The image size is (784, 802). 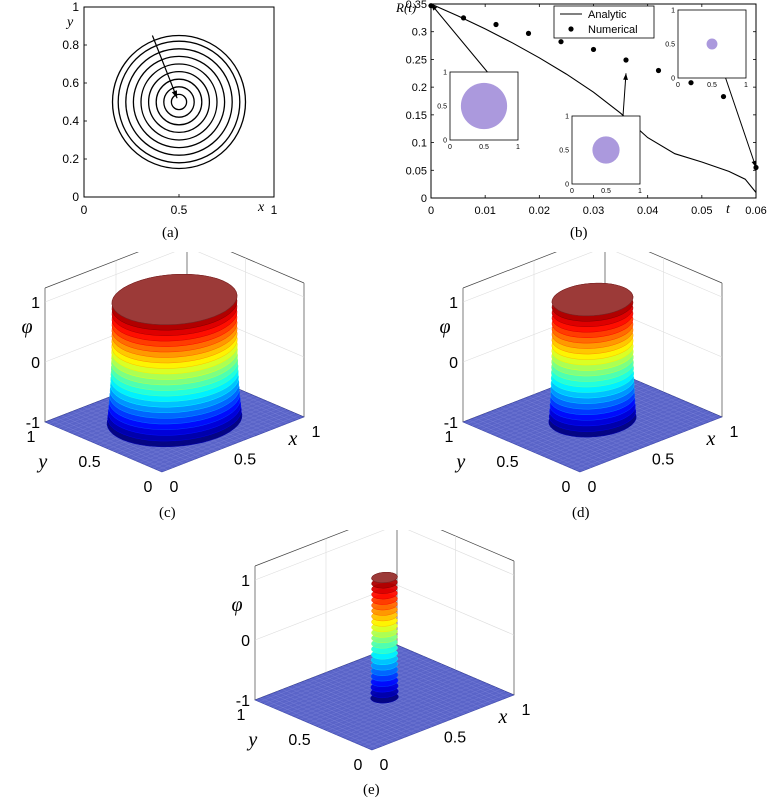 What do you see at coordinates (416, 116) in the screenshot?
I see `panel-b-ytick-label: 0.15` at bounding box center [416, 116].